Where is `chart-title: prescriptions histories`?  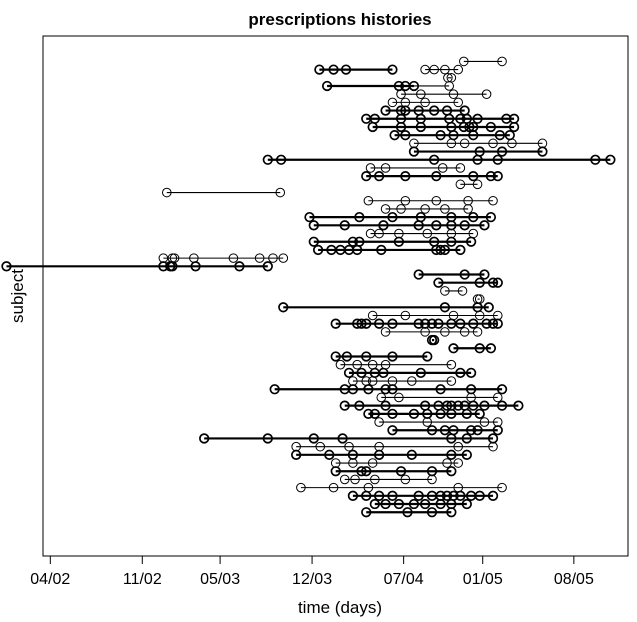 chart-title: prescriptions histories is located at coordinates (339, 19).